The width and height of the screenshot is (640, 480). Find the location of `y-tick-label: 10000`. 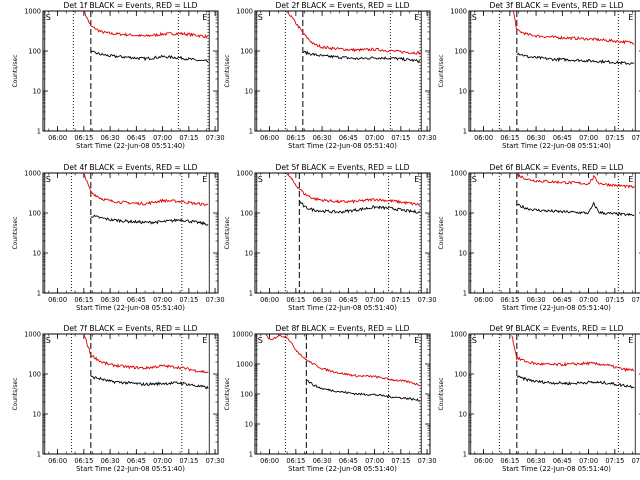

y-tick-label: 10000 is located at coordinates (242, 334).